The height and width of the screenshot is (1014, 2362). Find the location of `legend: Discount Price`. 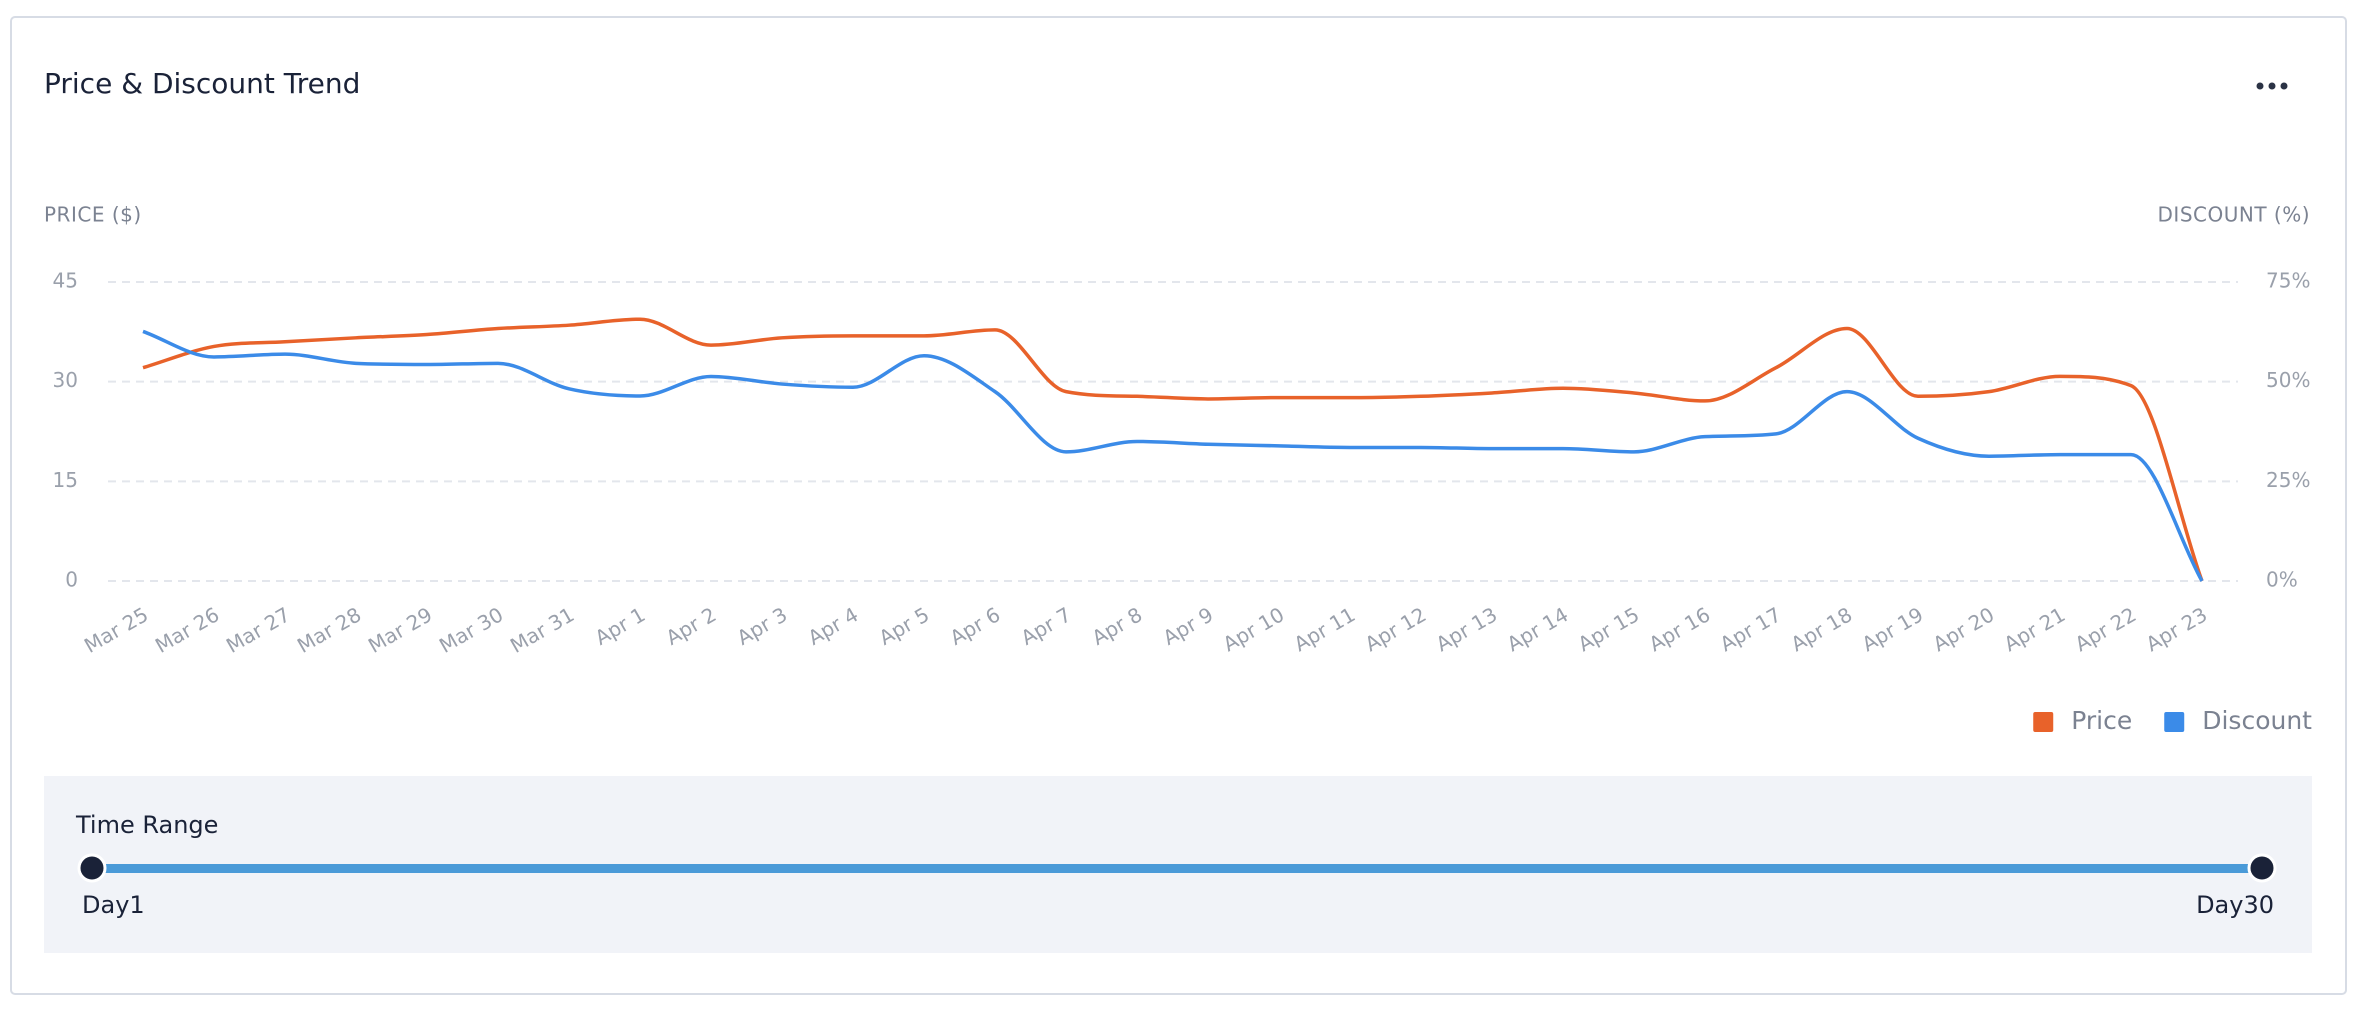

legend: Discount Price is located at coordinates (2172, 720).